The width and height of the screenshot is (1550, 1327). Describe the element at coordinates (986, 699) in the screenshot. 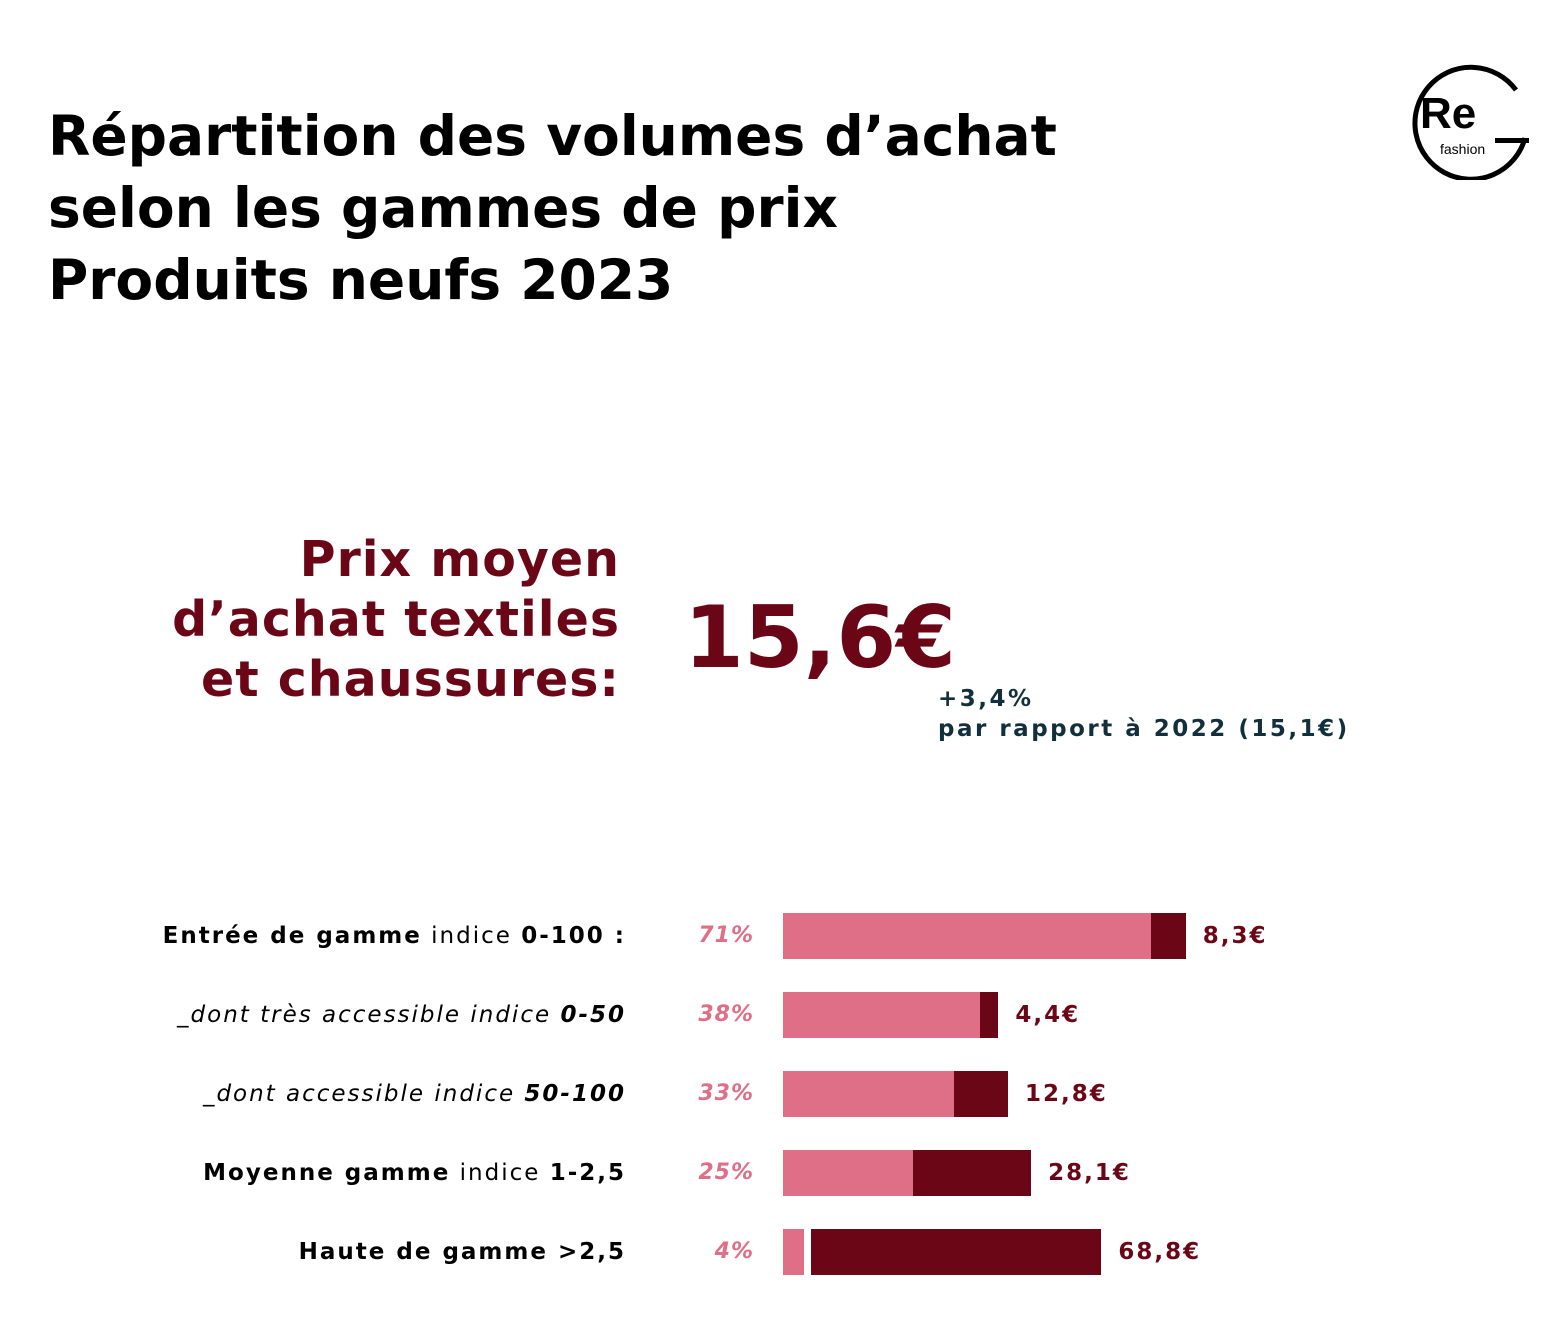

I see `change-percent: +3,4%` at that location.